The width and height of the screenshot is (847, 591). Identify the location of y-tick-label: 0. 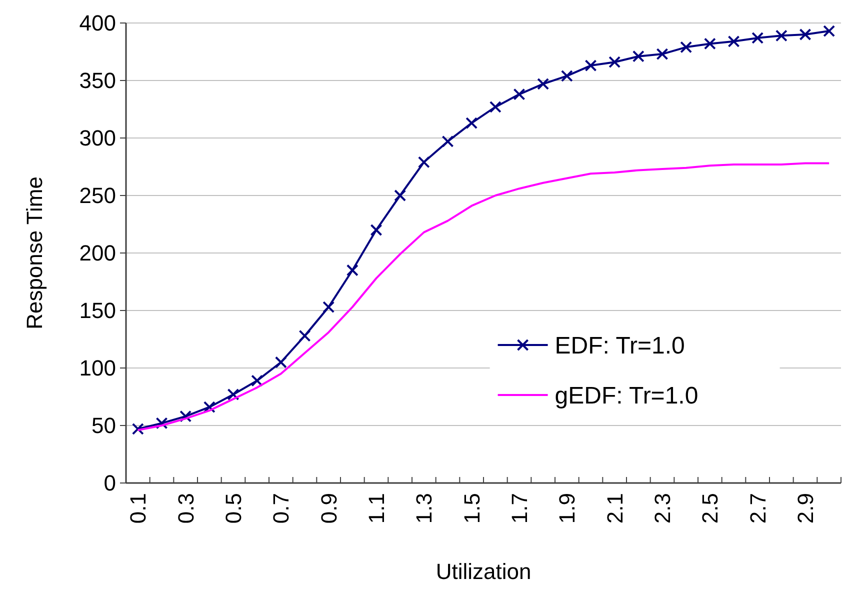
(110, 483).